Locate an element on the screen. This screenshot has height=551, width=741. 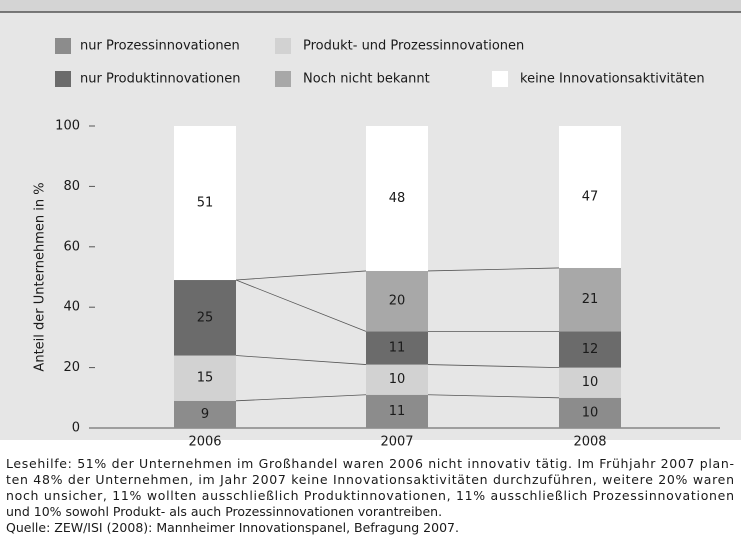
y-tick-label: 20 is located at coordinates (71, 367).